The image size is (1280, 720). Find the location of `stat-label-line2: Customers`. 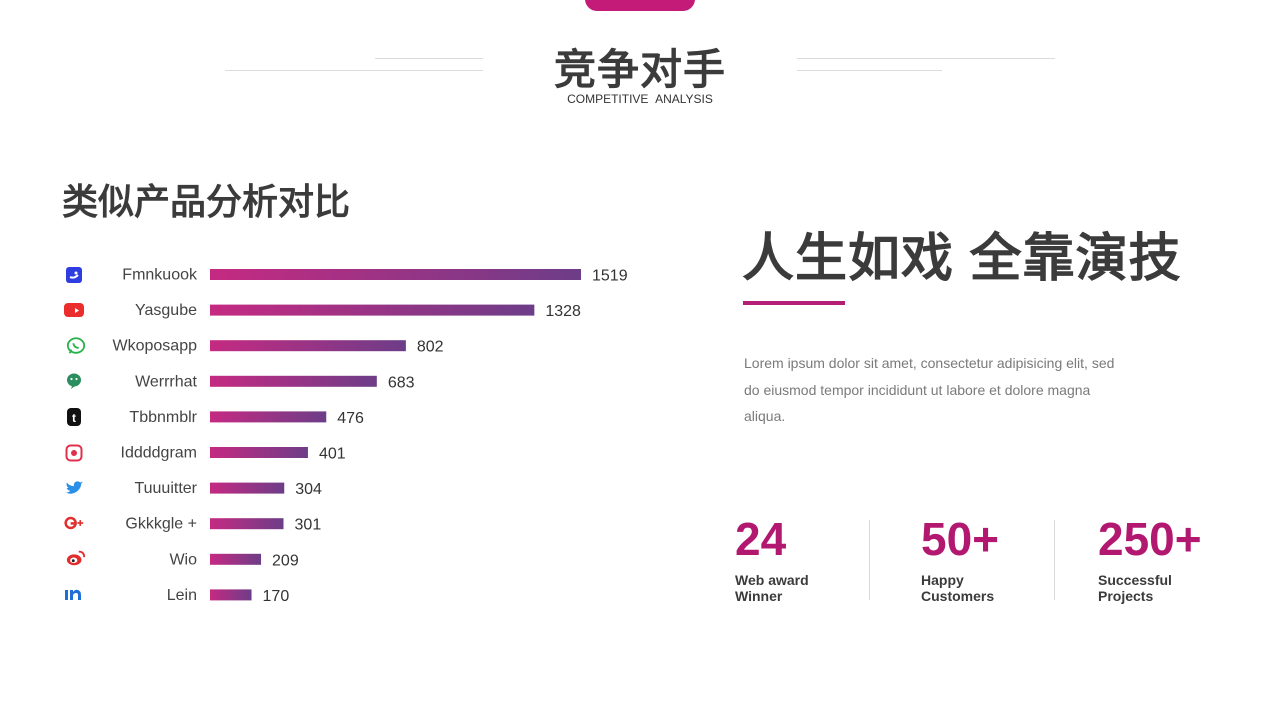

stat-label-line2: Customers is located at coordinates (958, 596).